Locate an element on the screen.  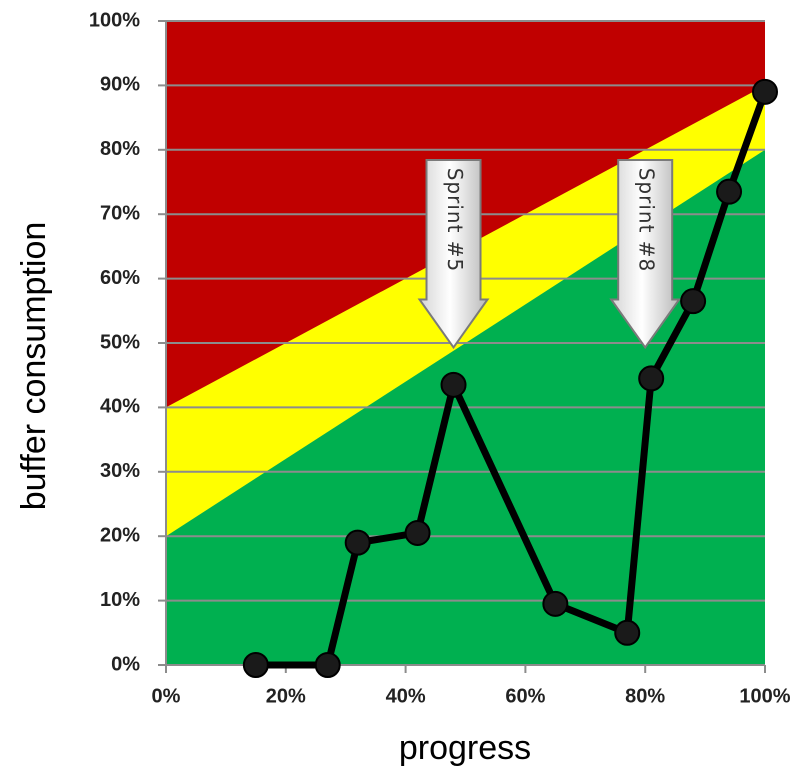
x-tick-label: 40% is located at coordinates (406, 696).